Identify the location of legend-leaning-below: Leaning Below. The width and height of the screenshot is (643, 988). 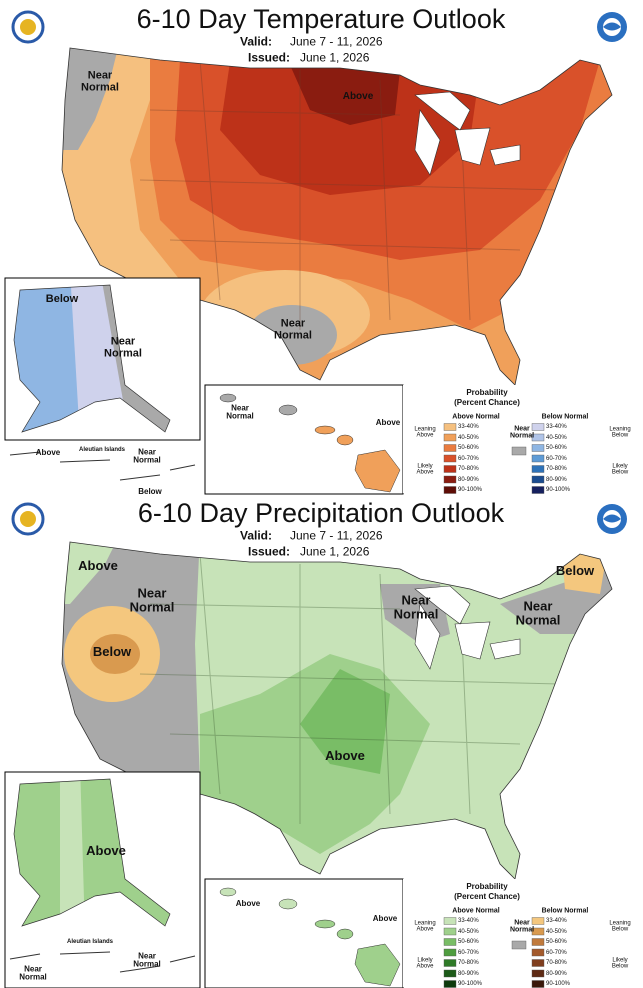
(620, 926).